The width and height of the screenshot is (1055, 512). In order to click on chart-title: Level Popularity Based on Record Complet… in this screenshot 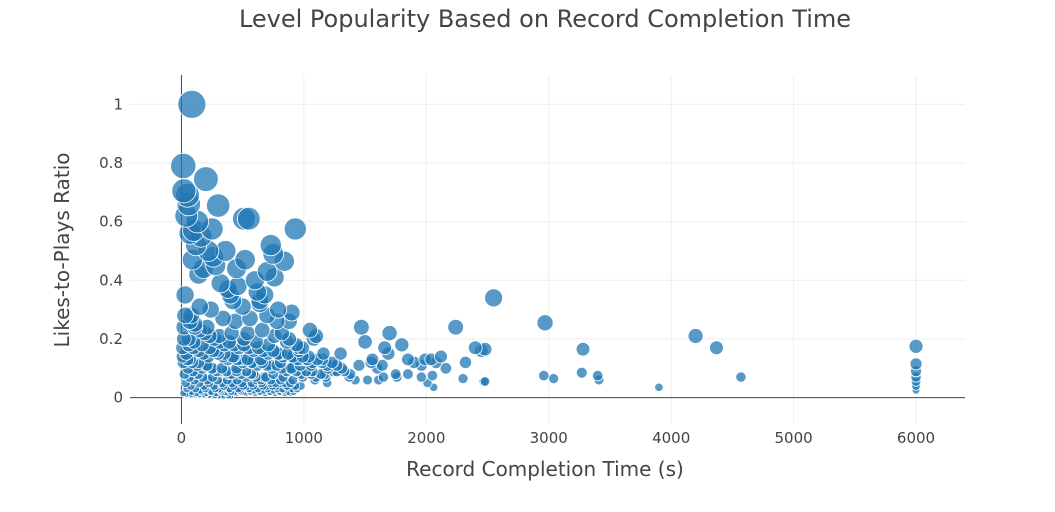, I will do `click(545, 19)`.